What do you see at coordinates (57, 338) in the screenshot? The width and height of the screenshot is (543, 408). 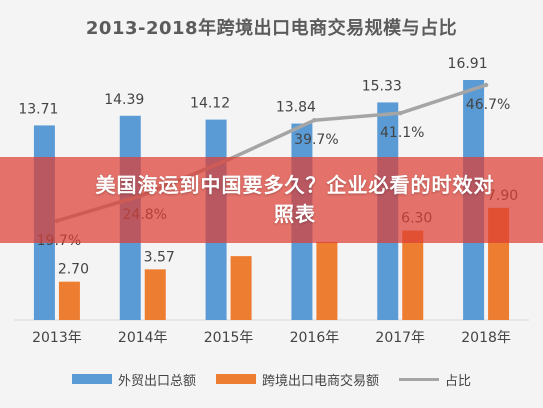 I see `x-tick-label: 2013年` at bounding box center [57, 338].